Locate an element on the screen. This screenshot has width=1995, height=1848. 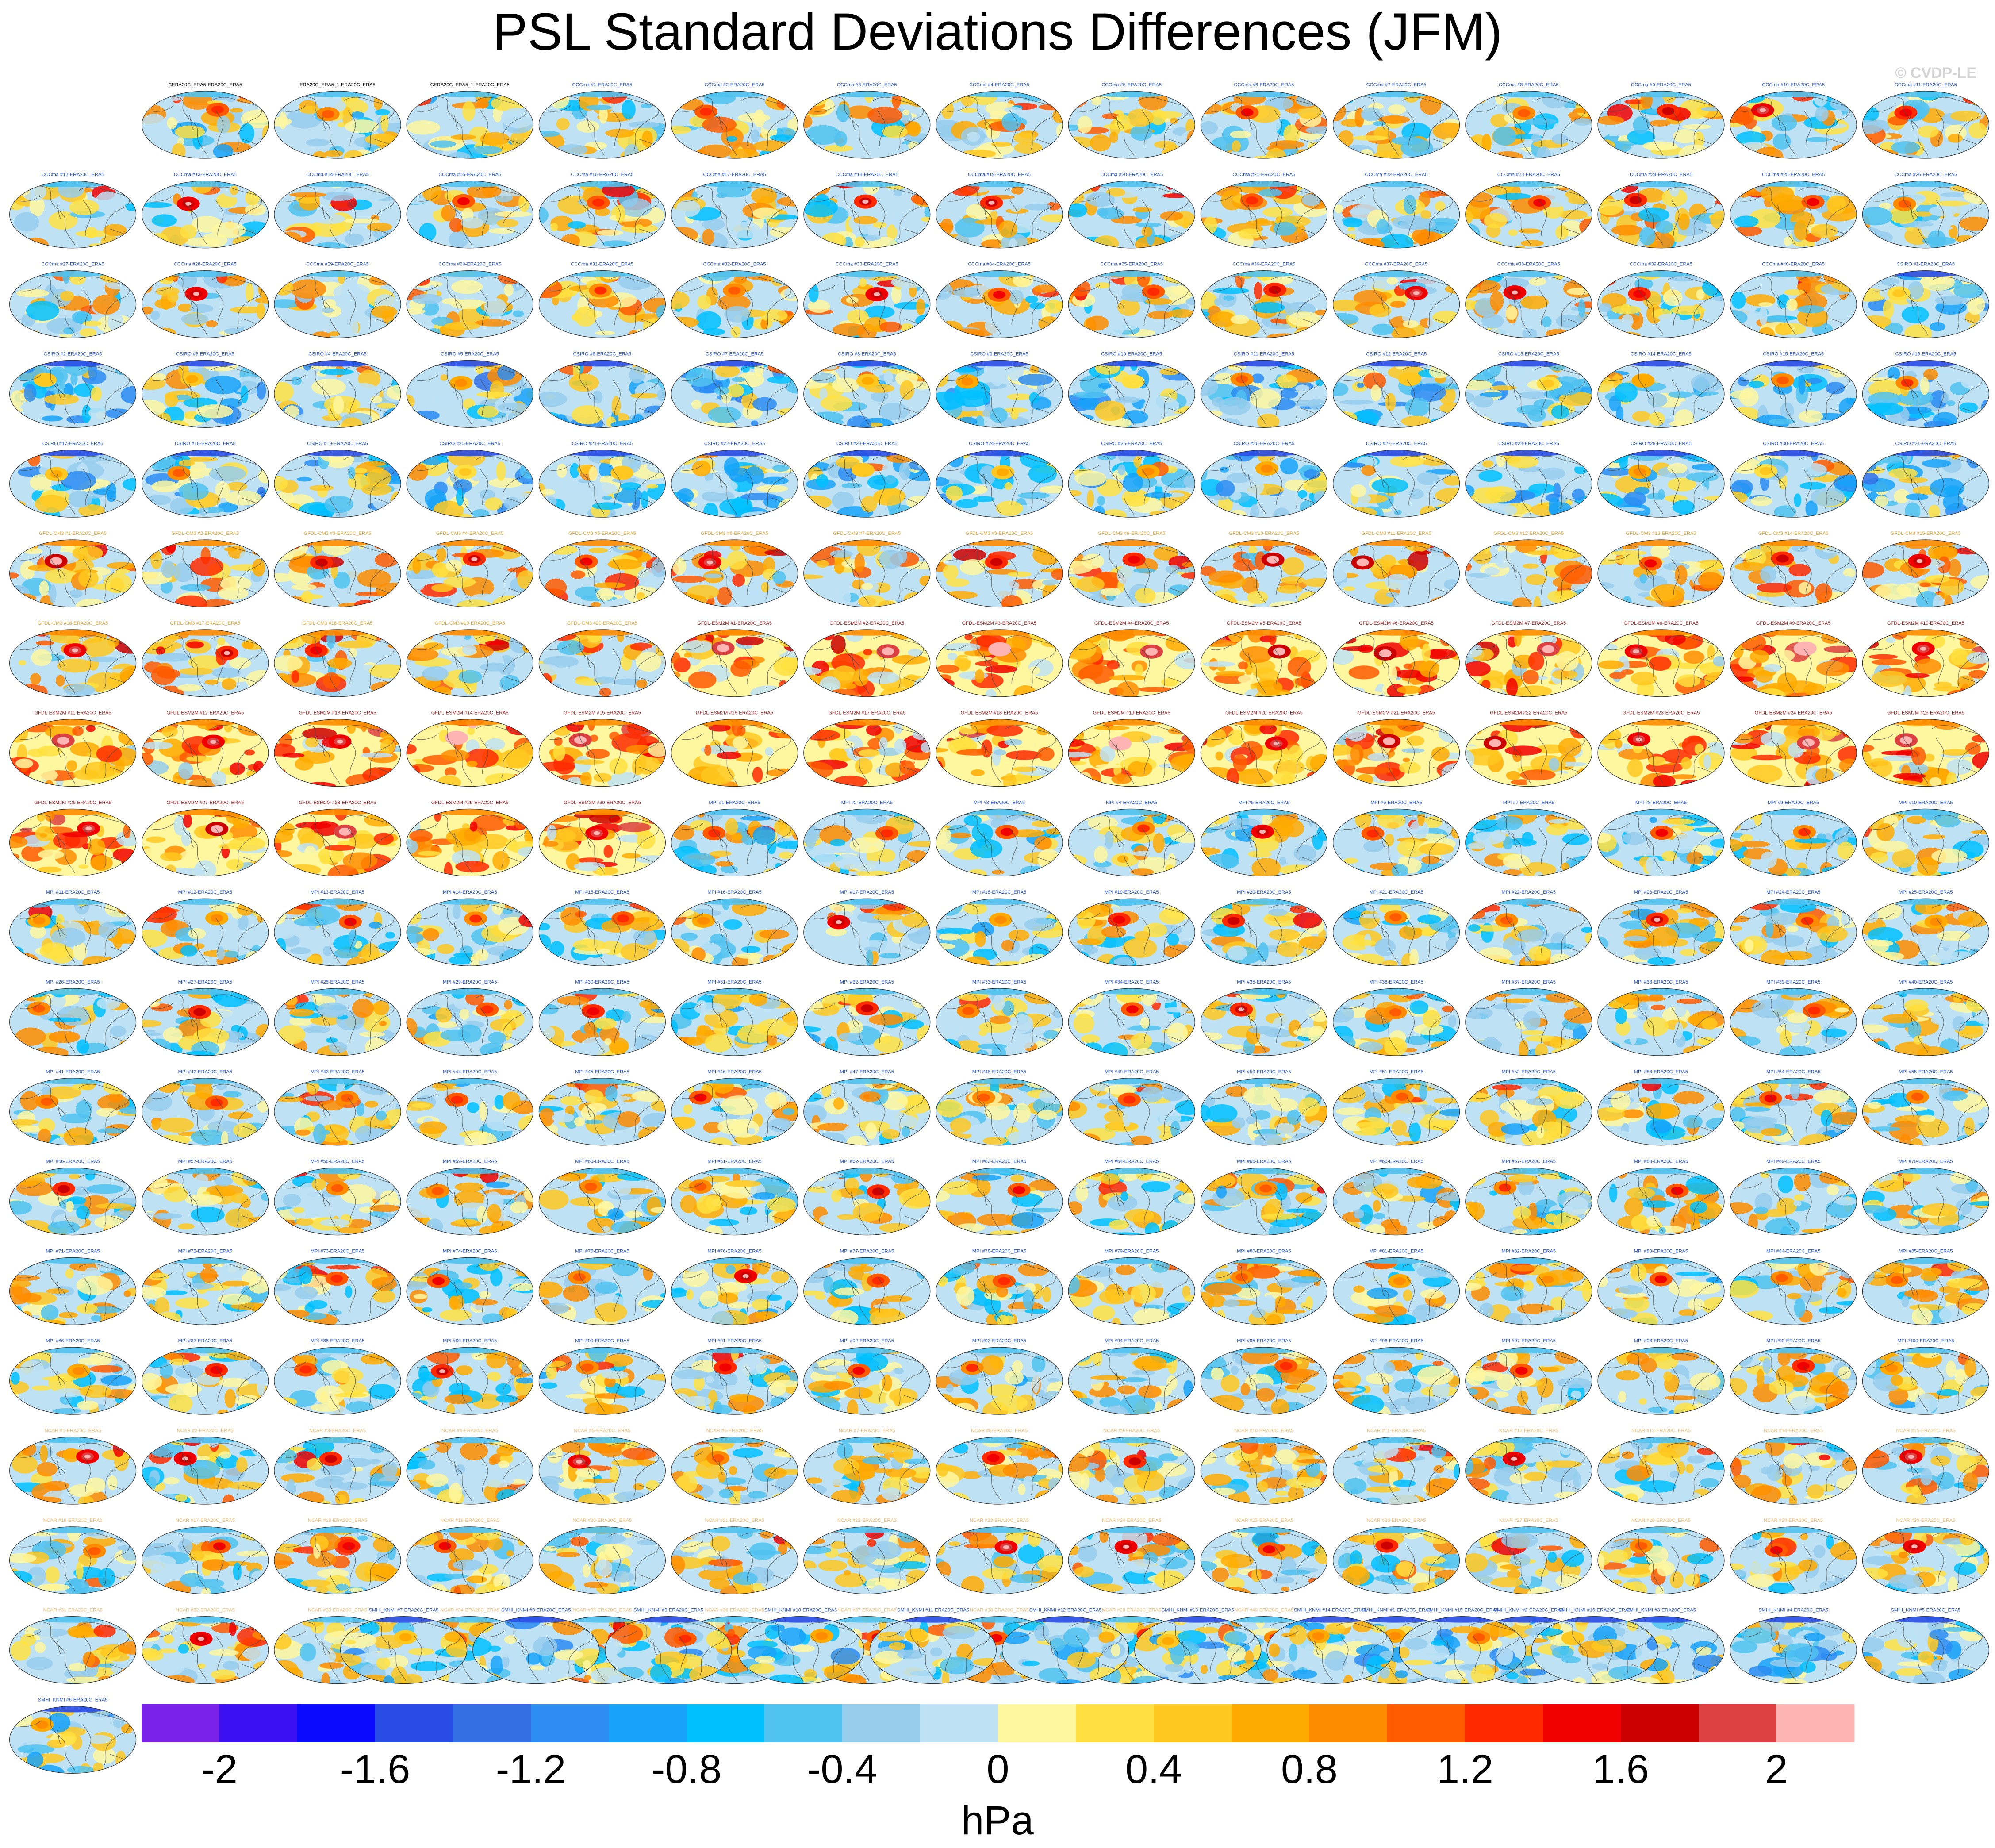
map-panel: CSIRO #28-ERA20C_ERA5 is located at coordinates (1528, 479).